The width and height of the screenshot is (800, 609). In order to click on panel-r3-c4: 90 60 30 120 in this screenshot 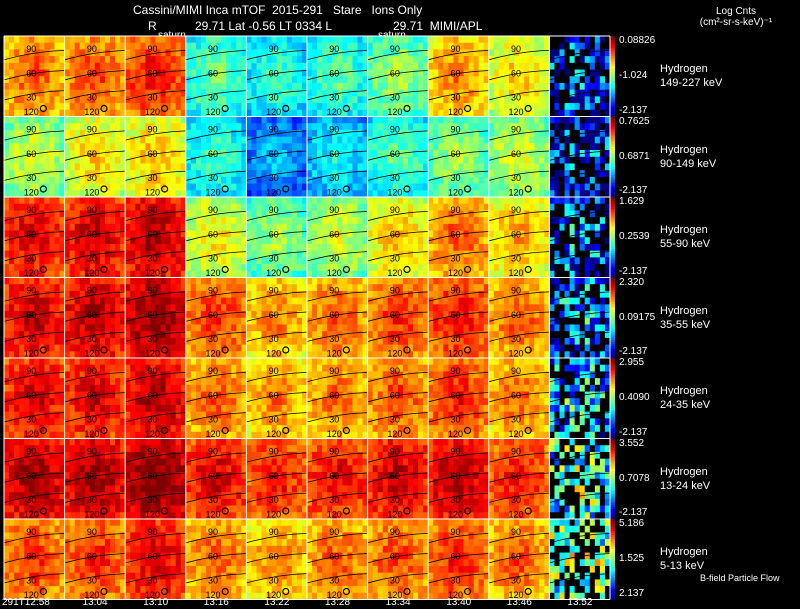, I will do `click(276, 317)`.